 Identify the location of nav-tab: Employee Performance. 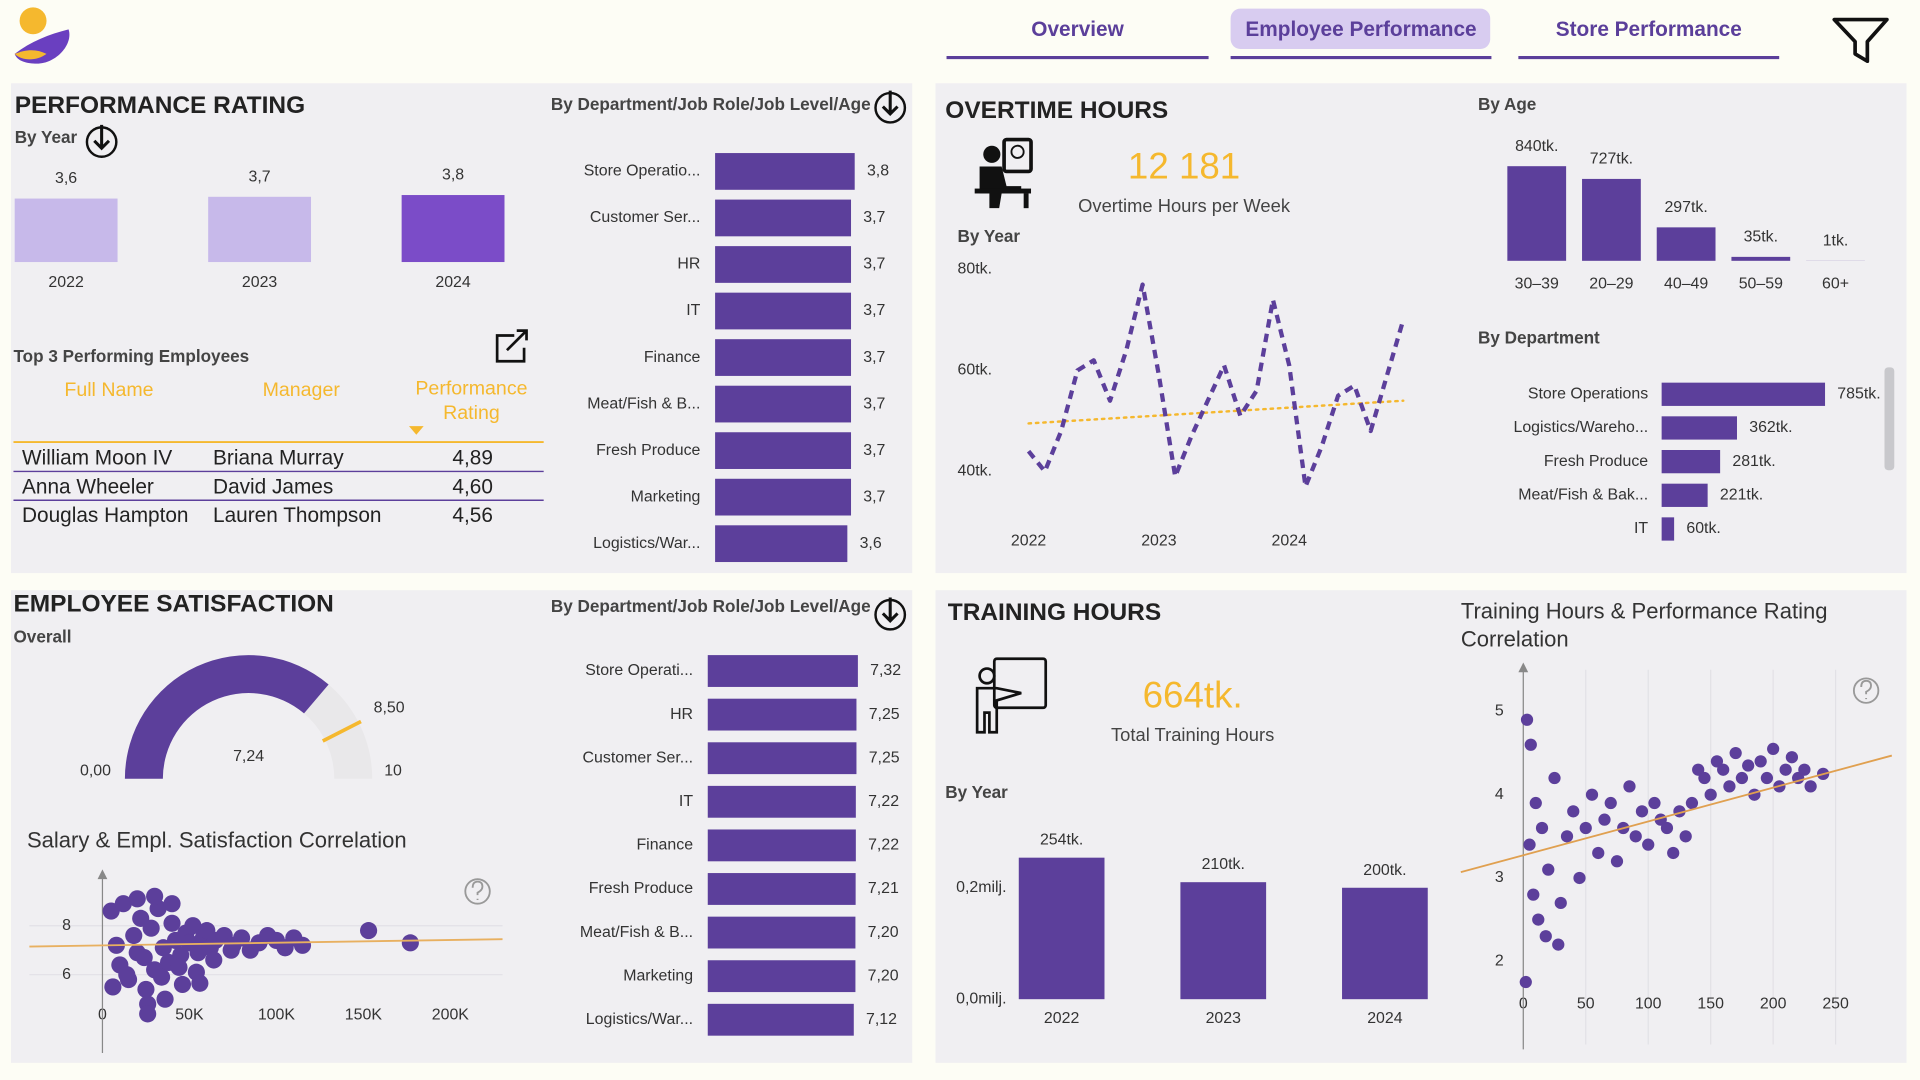
(1360, 29).